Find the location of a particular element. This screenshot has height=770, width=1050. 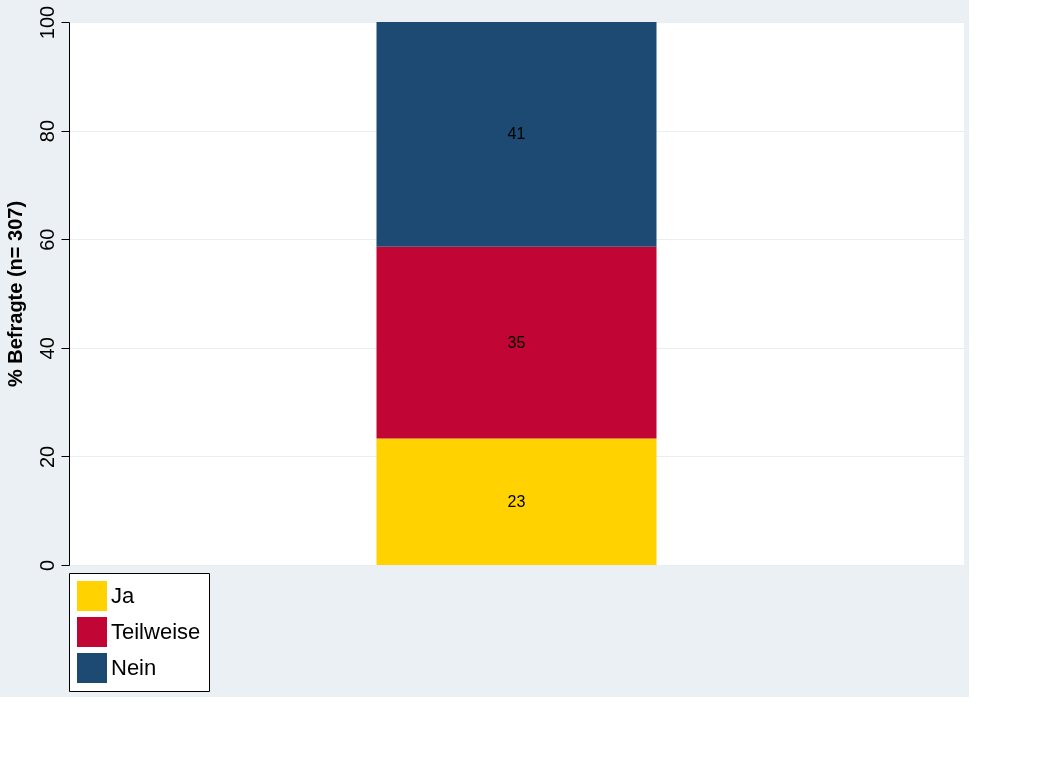

data-label: 41 is located at coordinates (516, 134).